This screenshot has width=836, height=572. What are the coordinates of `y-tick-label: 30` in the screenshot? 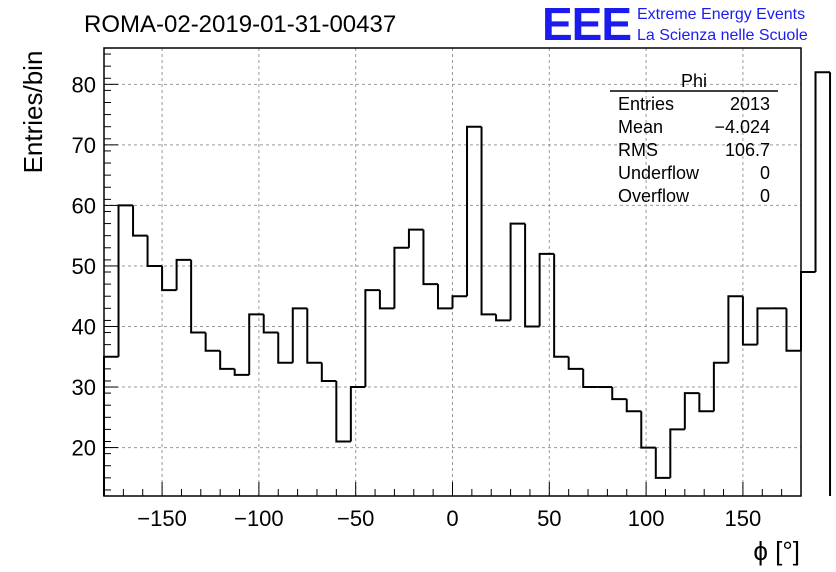 It's located at (84, 387).